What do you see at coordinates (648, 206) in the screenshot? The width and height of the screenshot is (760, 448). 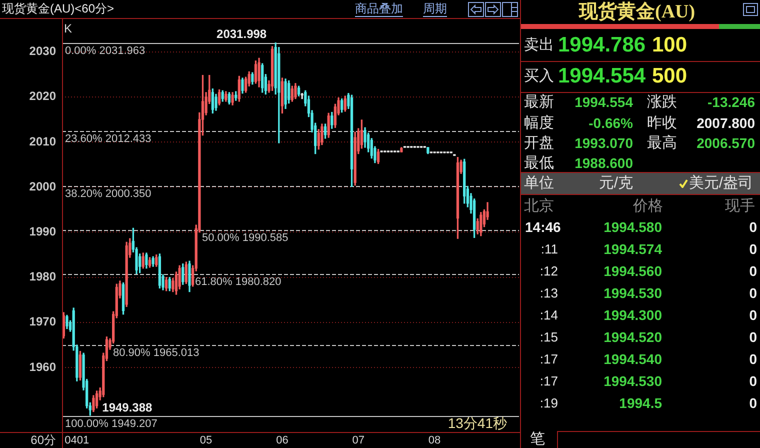 I see `text: 价格` at bounding box center [648, 206].